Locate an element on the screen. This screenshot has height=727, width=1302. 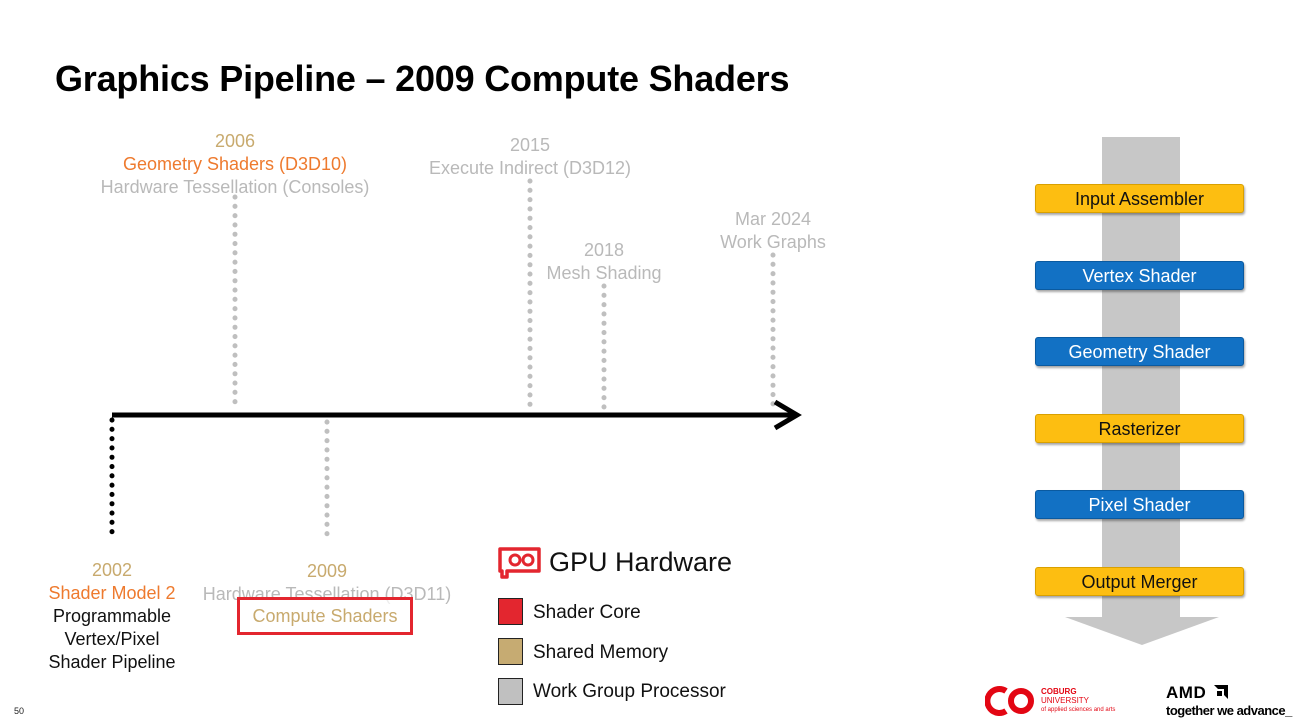
event-year: 2002 is located at coordinates (112, 570).